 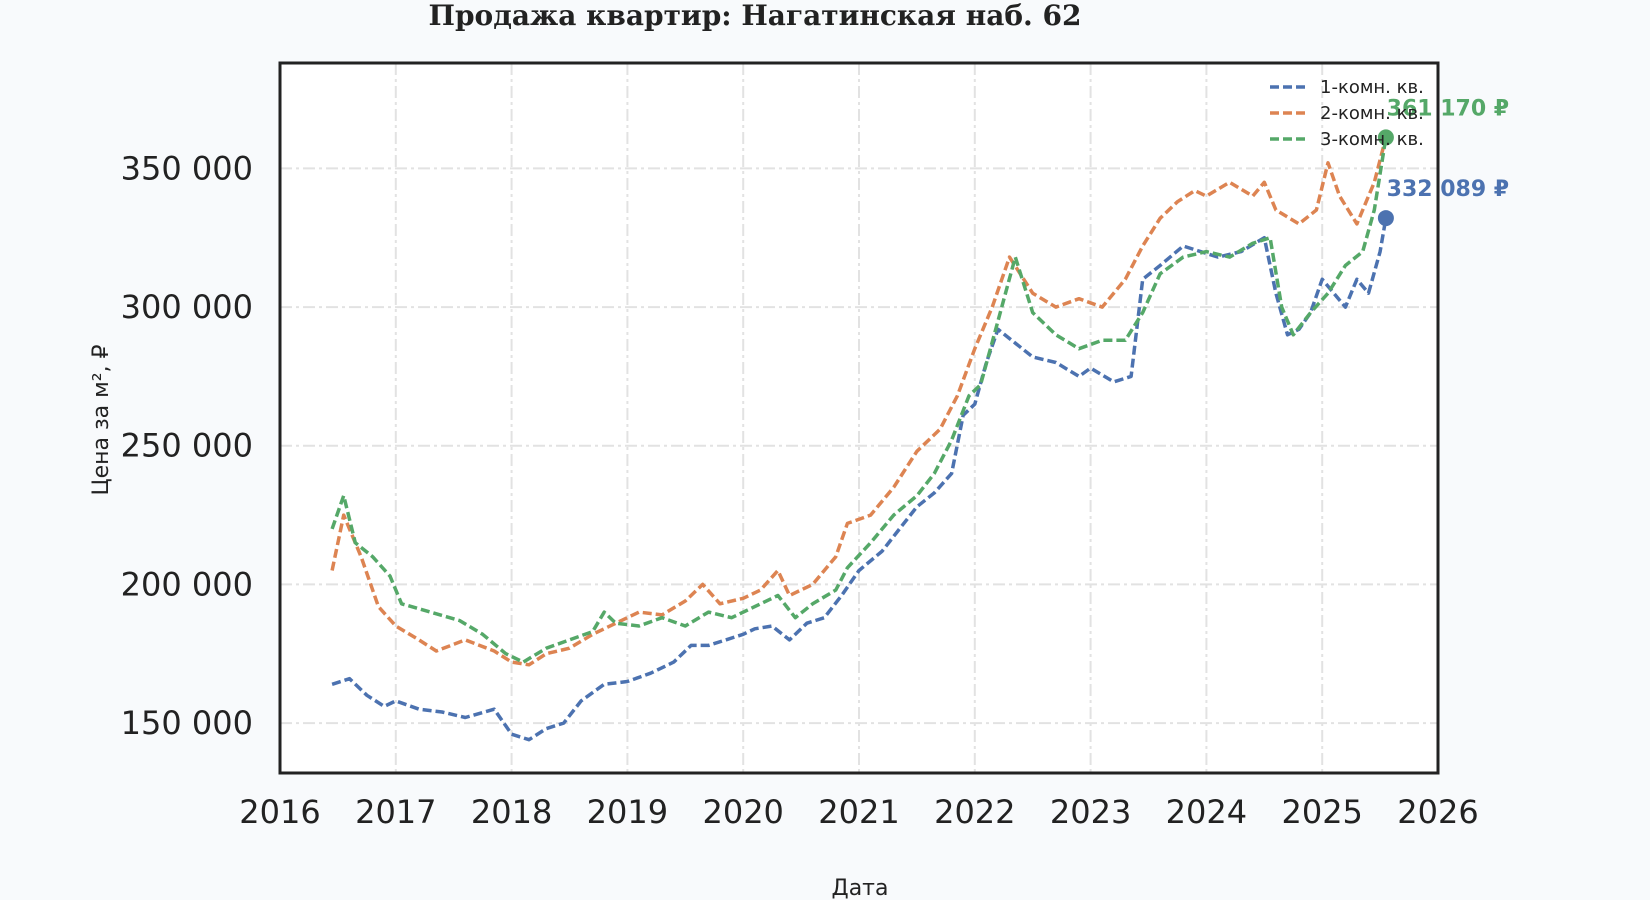 I want to click on x-tick-label: 2018, so click(x=511, y=812).